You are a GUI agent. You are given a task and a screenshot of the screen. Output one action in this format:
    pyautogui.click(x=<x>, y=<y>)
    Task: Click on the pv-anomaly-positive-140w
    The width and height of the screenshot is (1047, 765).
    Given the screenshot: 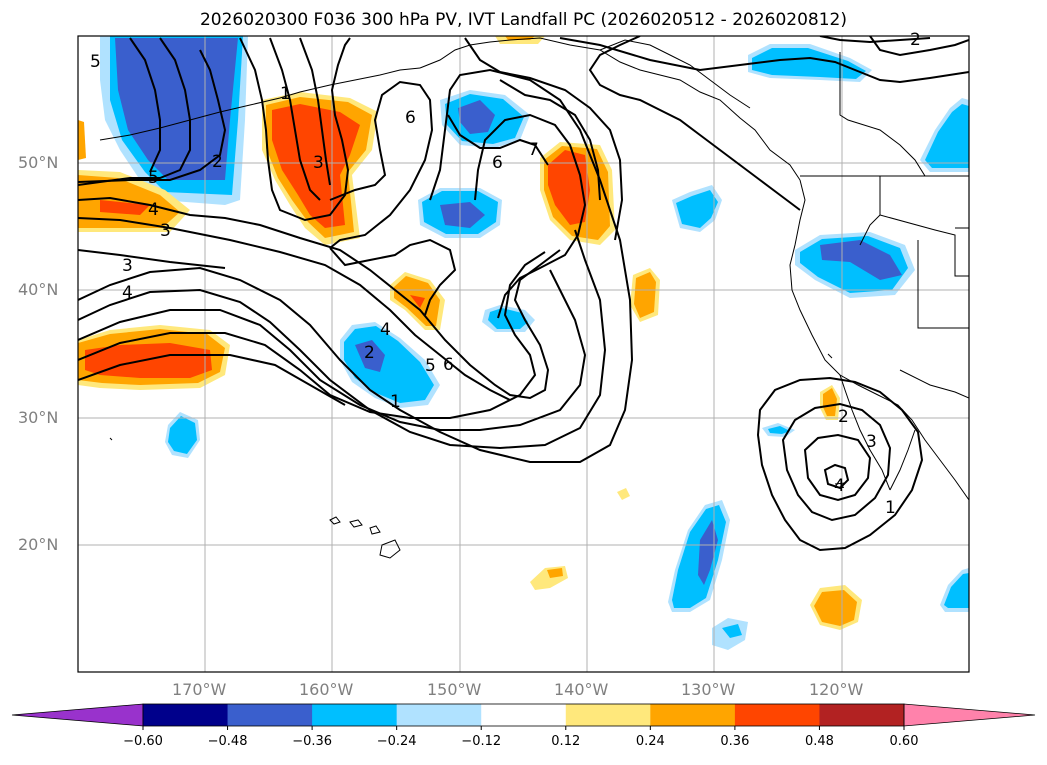 What is the action you would take?
    pyautogui.click(x=577, y=193)
    